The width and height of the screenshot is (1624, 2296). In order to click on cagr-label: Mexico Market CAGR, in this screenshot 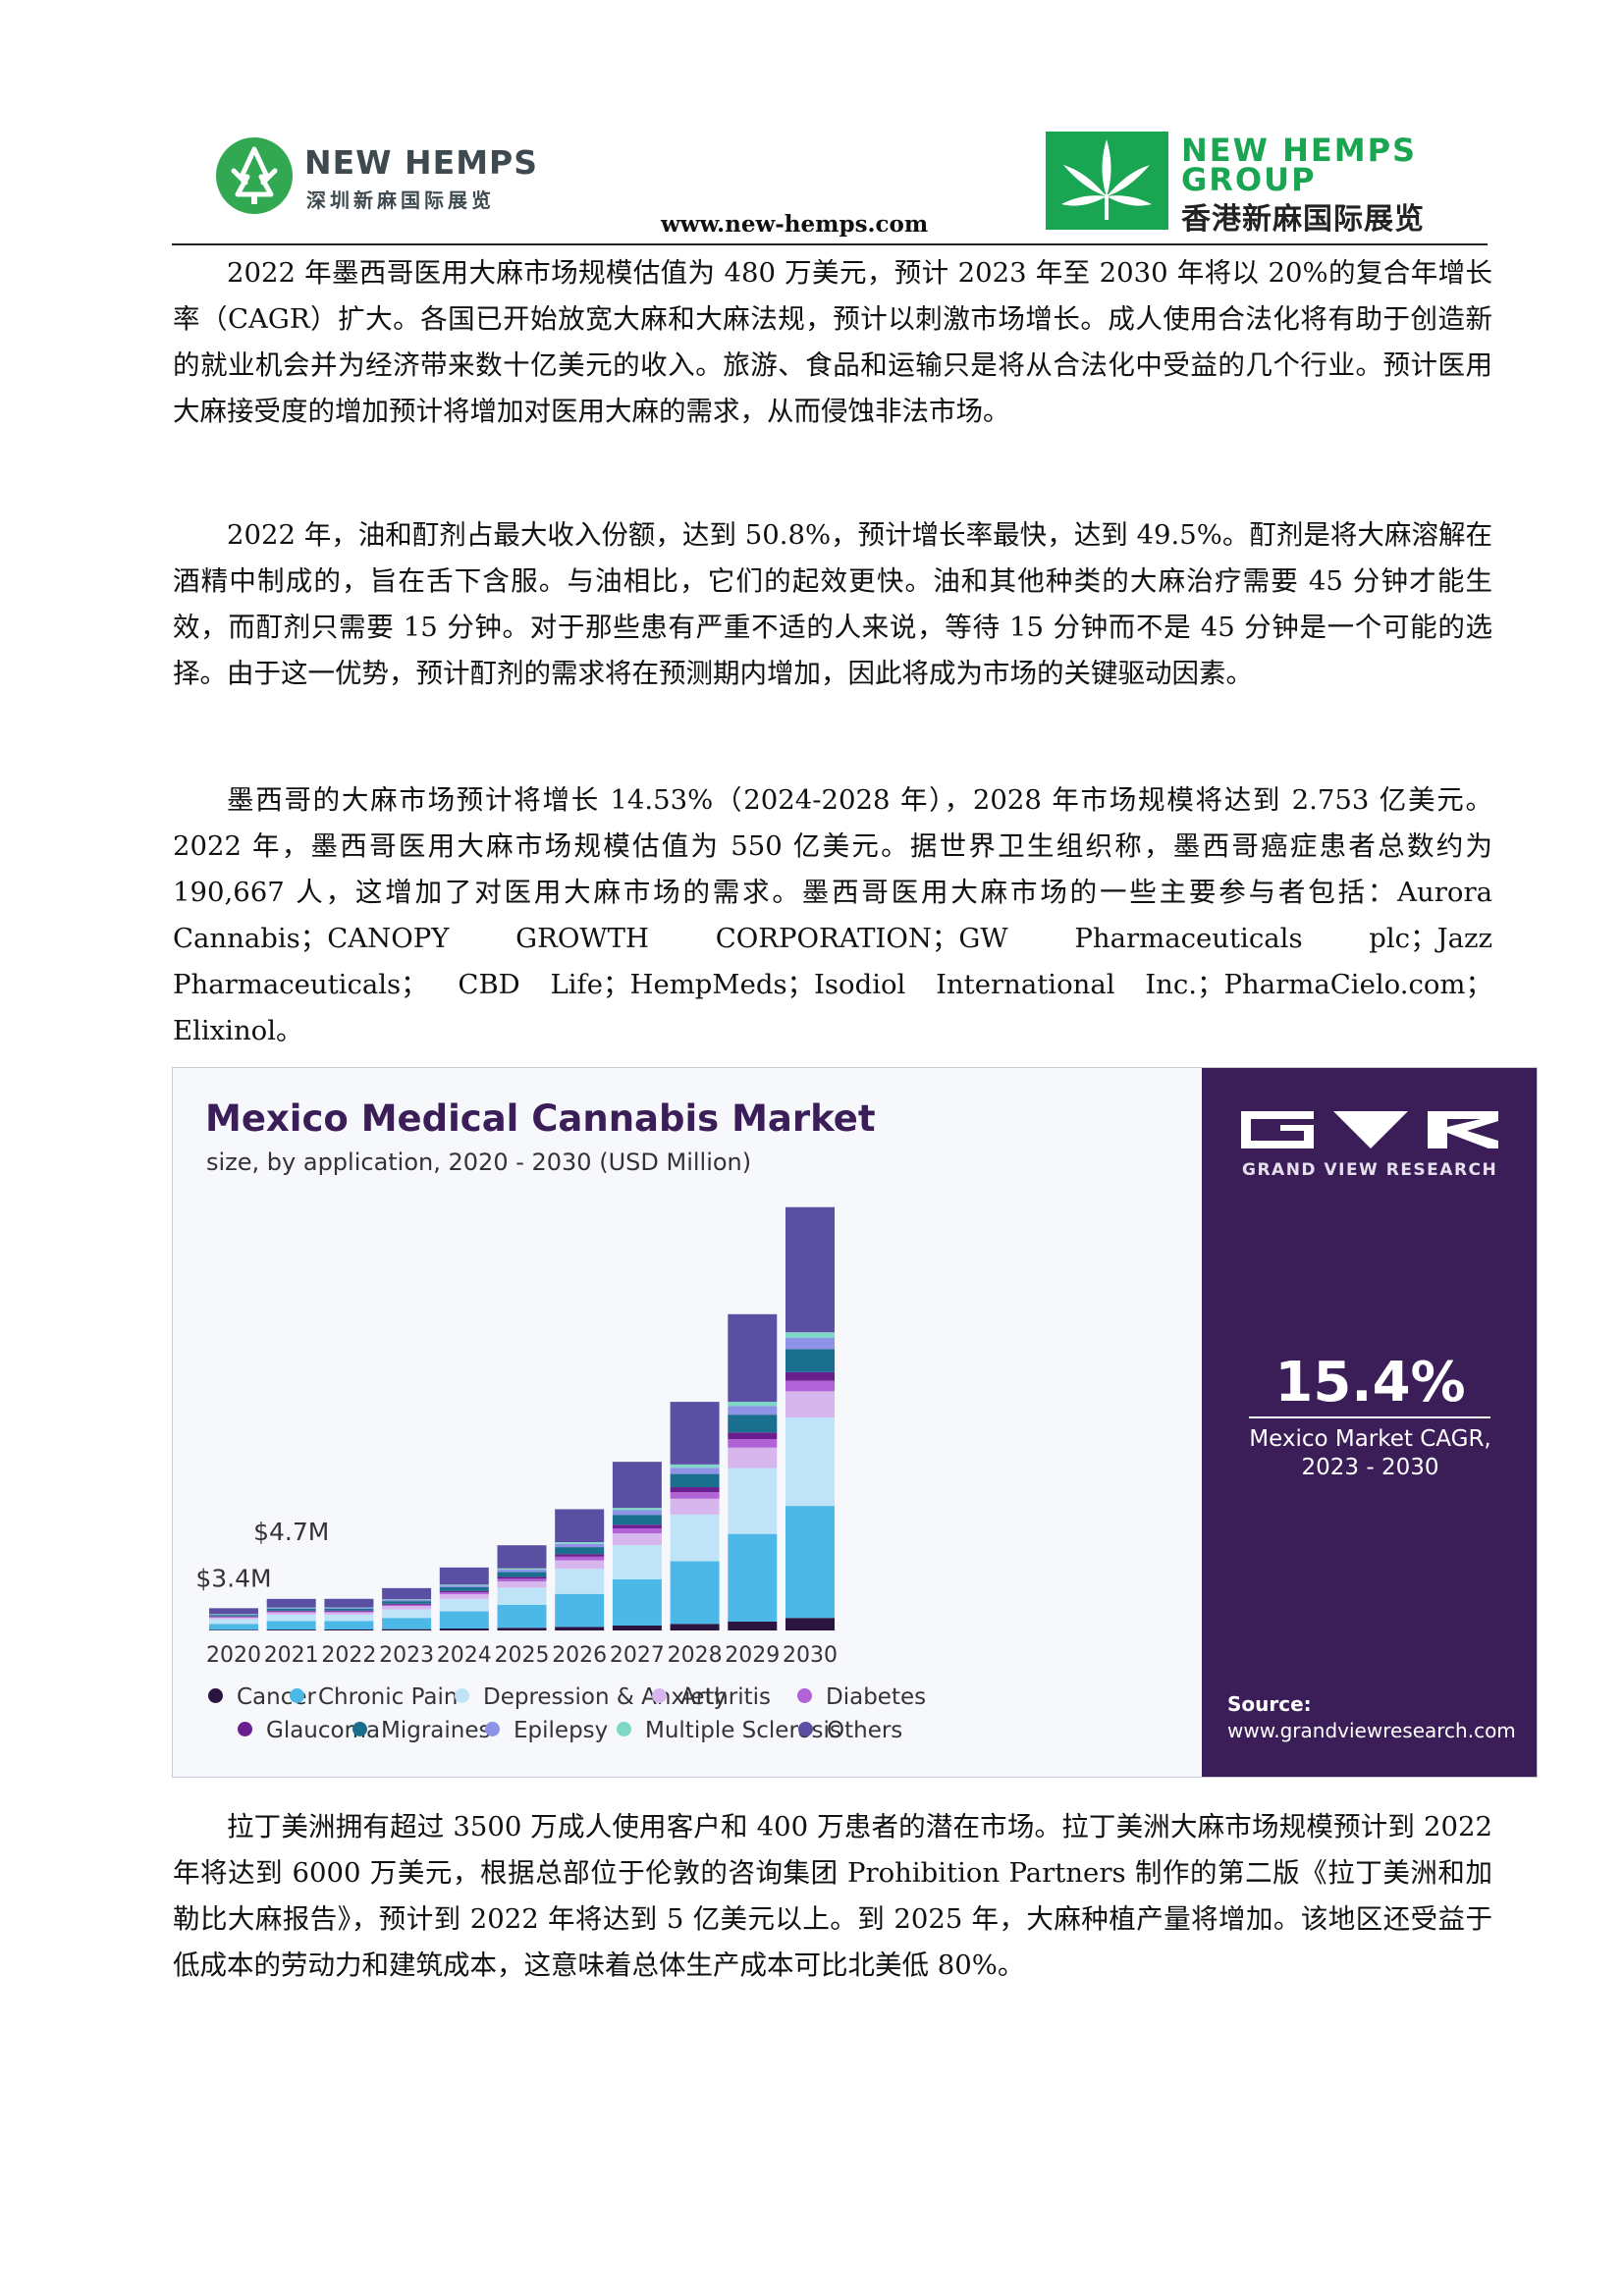, I will do `click(1370, 1439)`.